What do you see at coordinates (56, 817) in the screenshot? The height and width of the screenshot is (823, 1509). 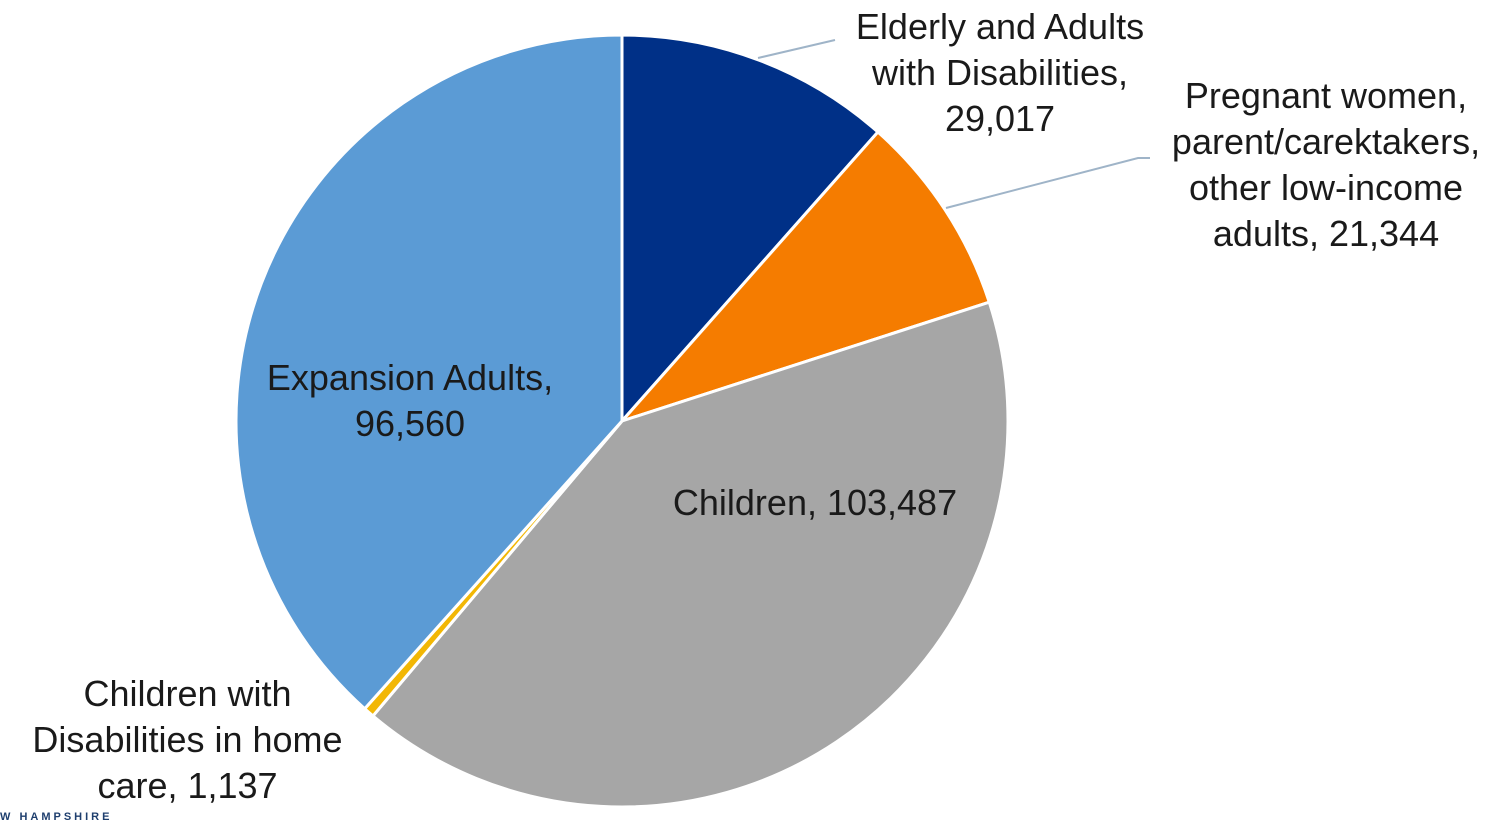 I see `footer-logo-text: W HAMPSHIRE` at bounding box center [56, 817].